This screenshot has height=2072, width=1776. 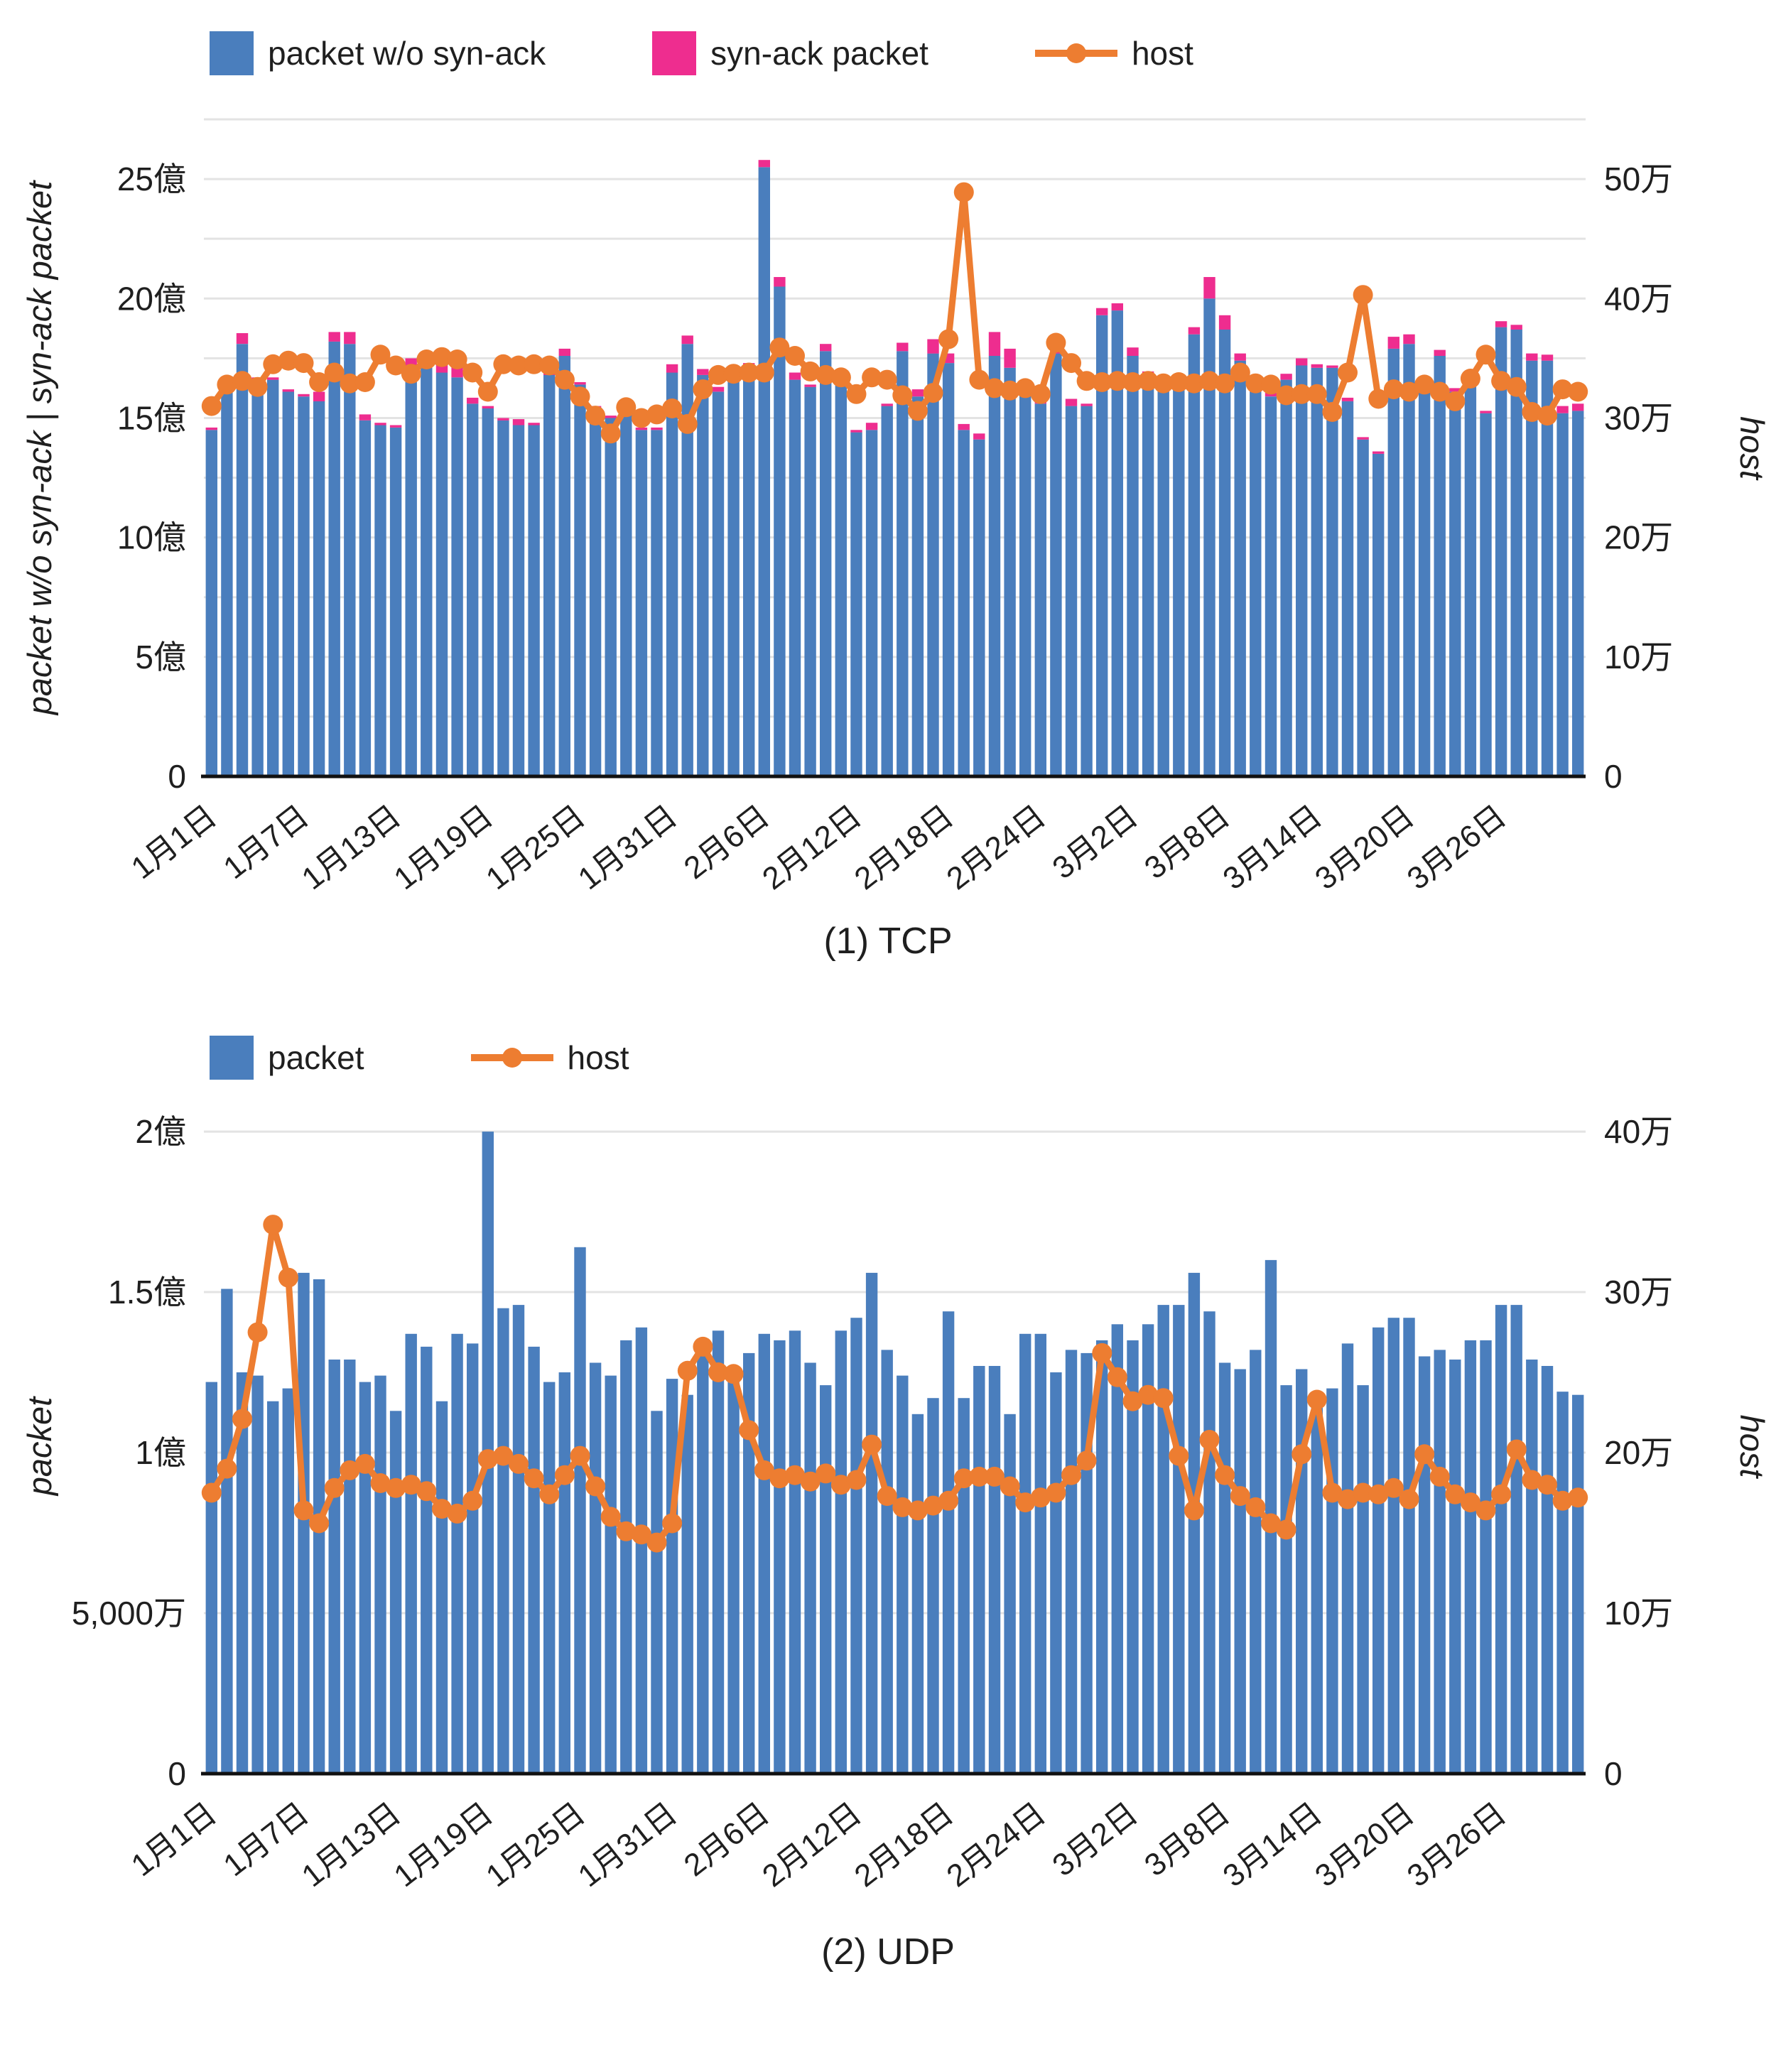 What do you see at coordinates (129, 1614) in the screenshot?
I see `svg-text: 5,000万` at bounding box center [129, 1614].